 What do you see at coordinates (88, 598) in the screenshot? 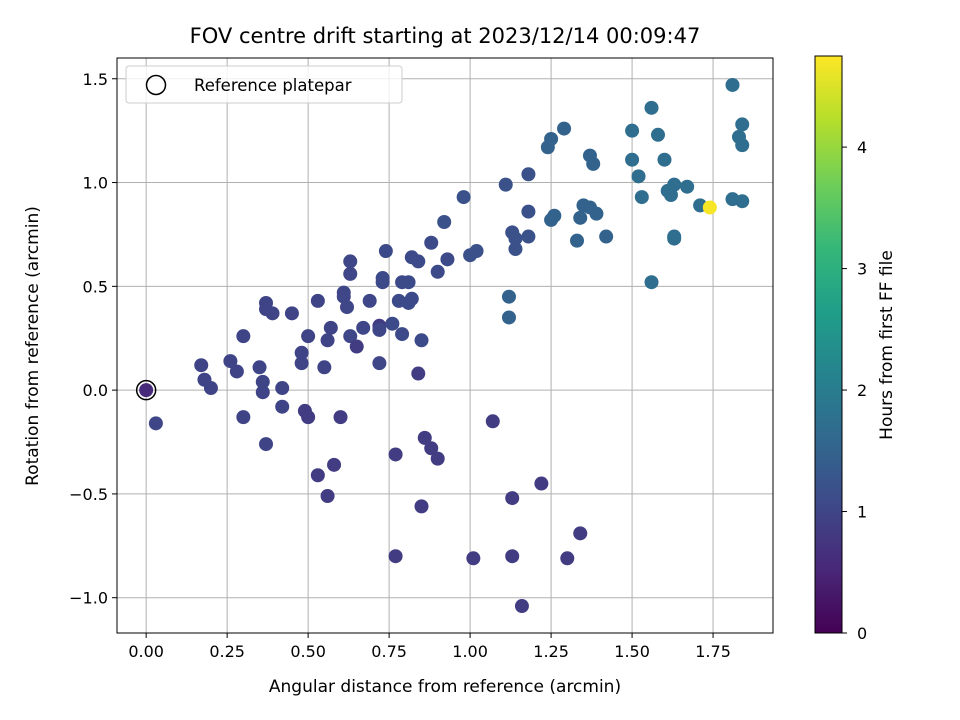
I see `y-tick-label: −1.0` at bounding box center [88, 598].